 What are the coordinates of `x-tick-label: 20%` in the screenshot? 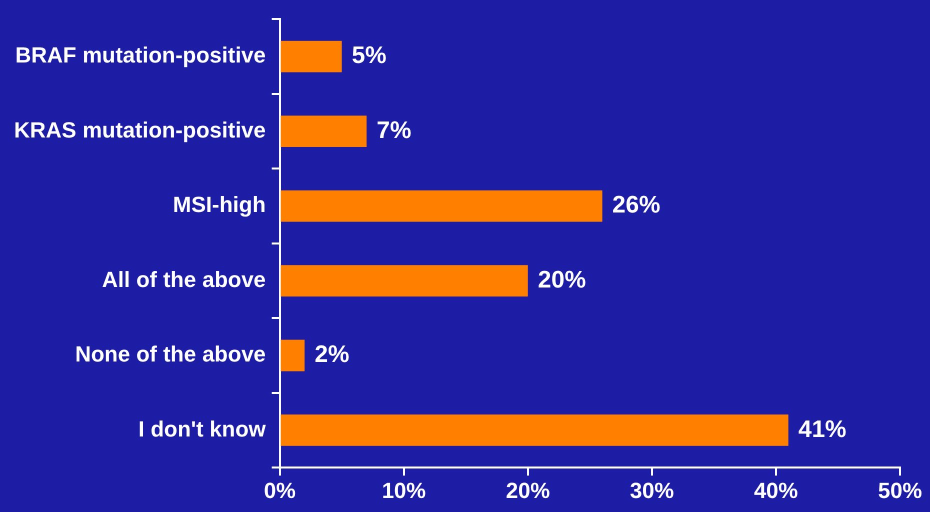 It's located at (528, 490).